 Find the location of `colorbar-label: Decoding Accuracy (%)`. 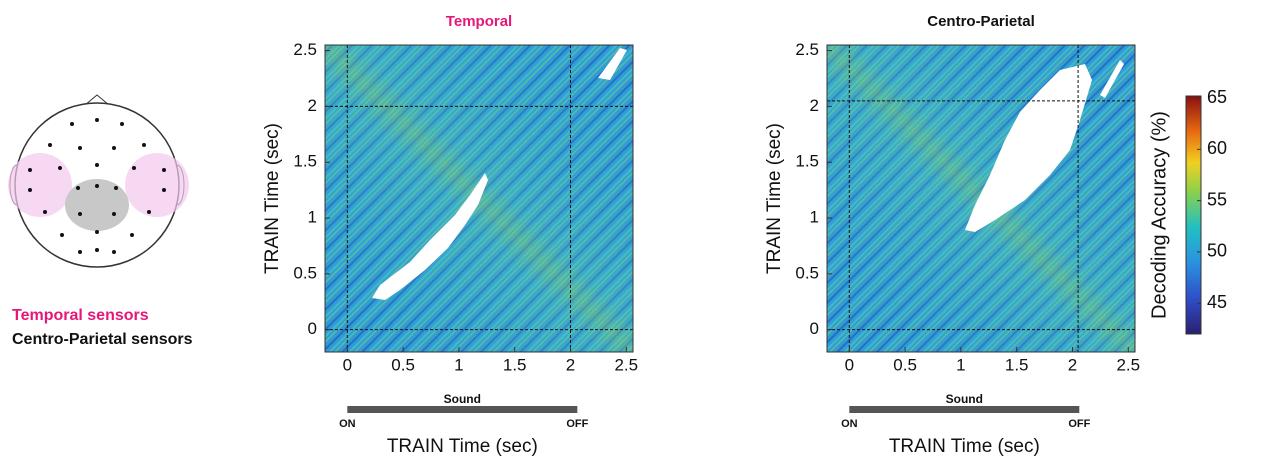

colorbar-label: Decoding Accuracy (%) is located at coordinates (1159, 215).